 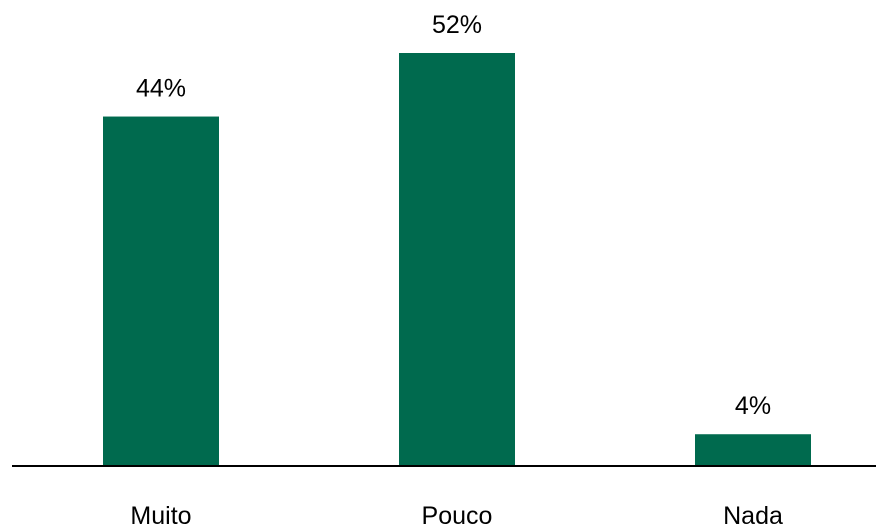 I want to click on value-label-muito: 44%, so click(x=161, y=89).